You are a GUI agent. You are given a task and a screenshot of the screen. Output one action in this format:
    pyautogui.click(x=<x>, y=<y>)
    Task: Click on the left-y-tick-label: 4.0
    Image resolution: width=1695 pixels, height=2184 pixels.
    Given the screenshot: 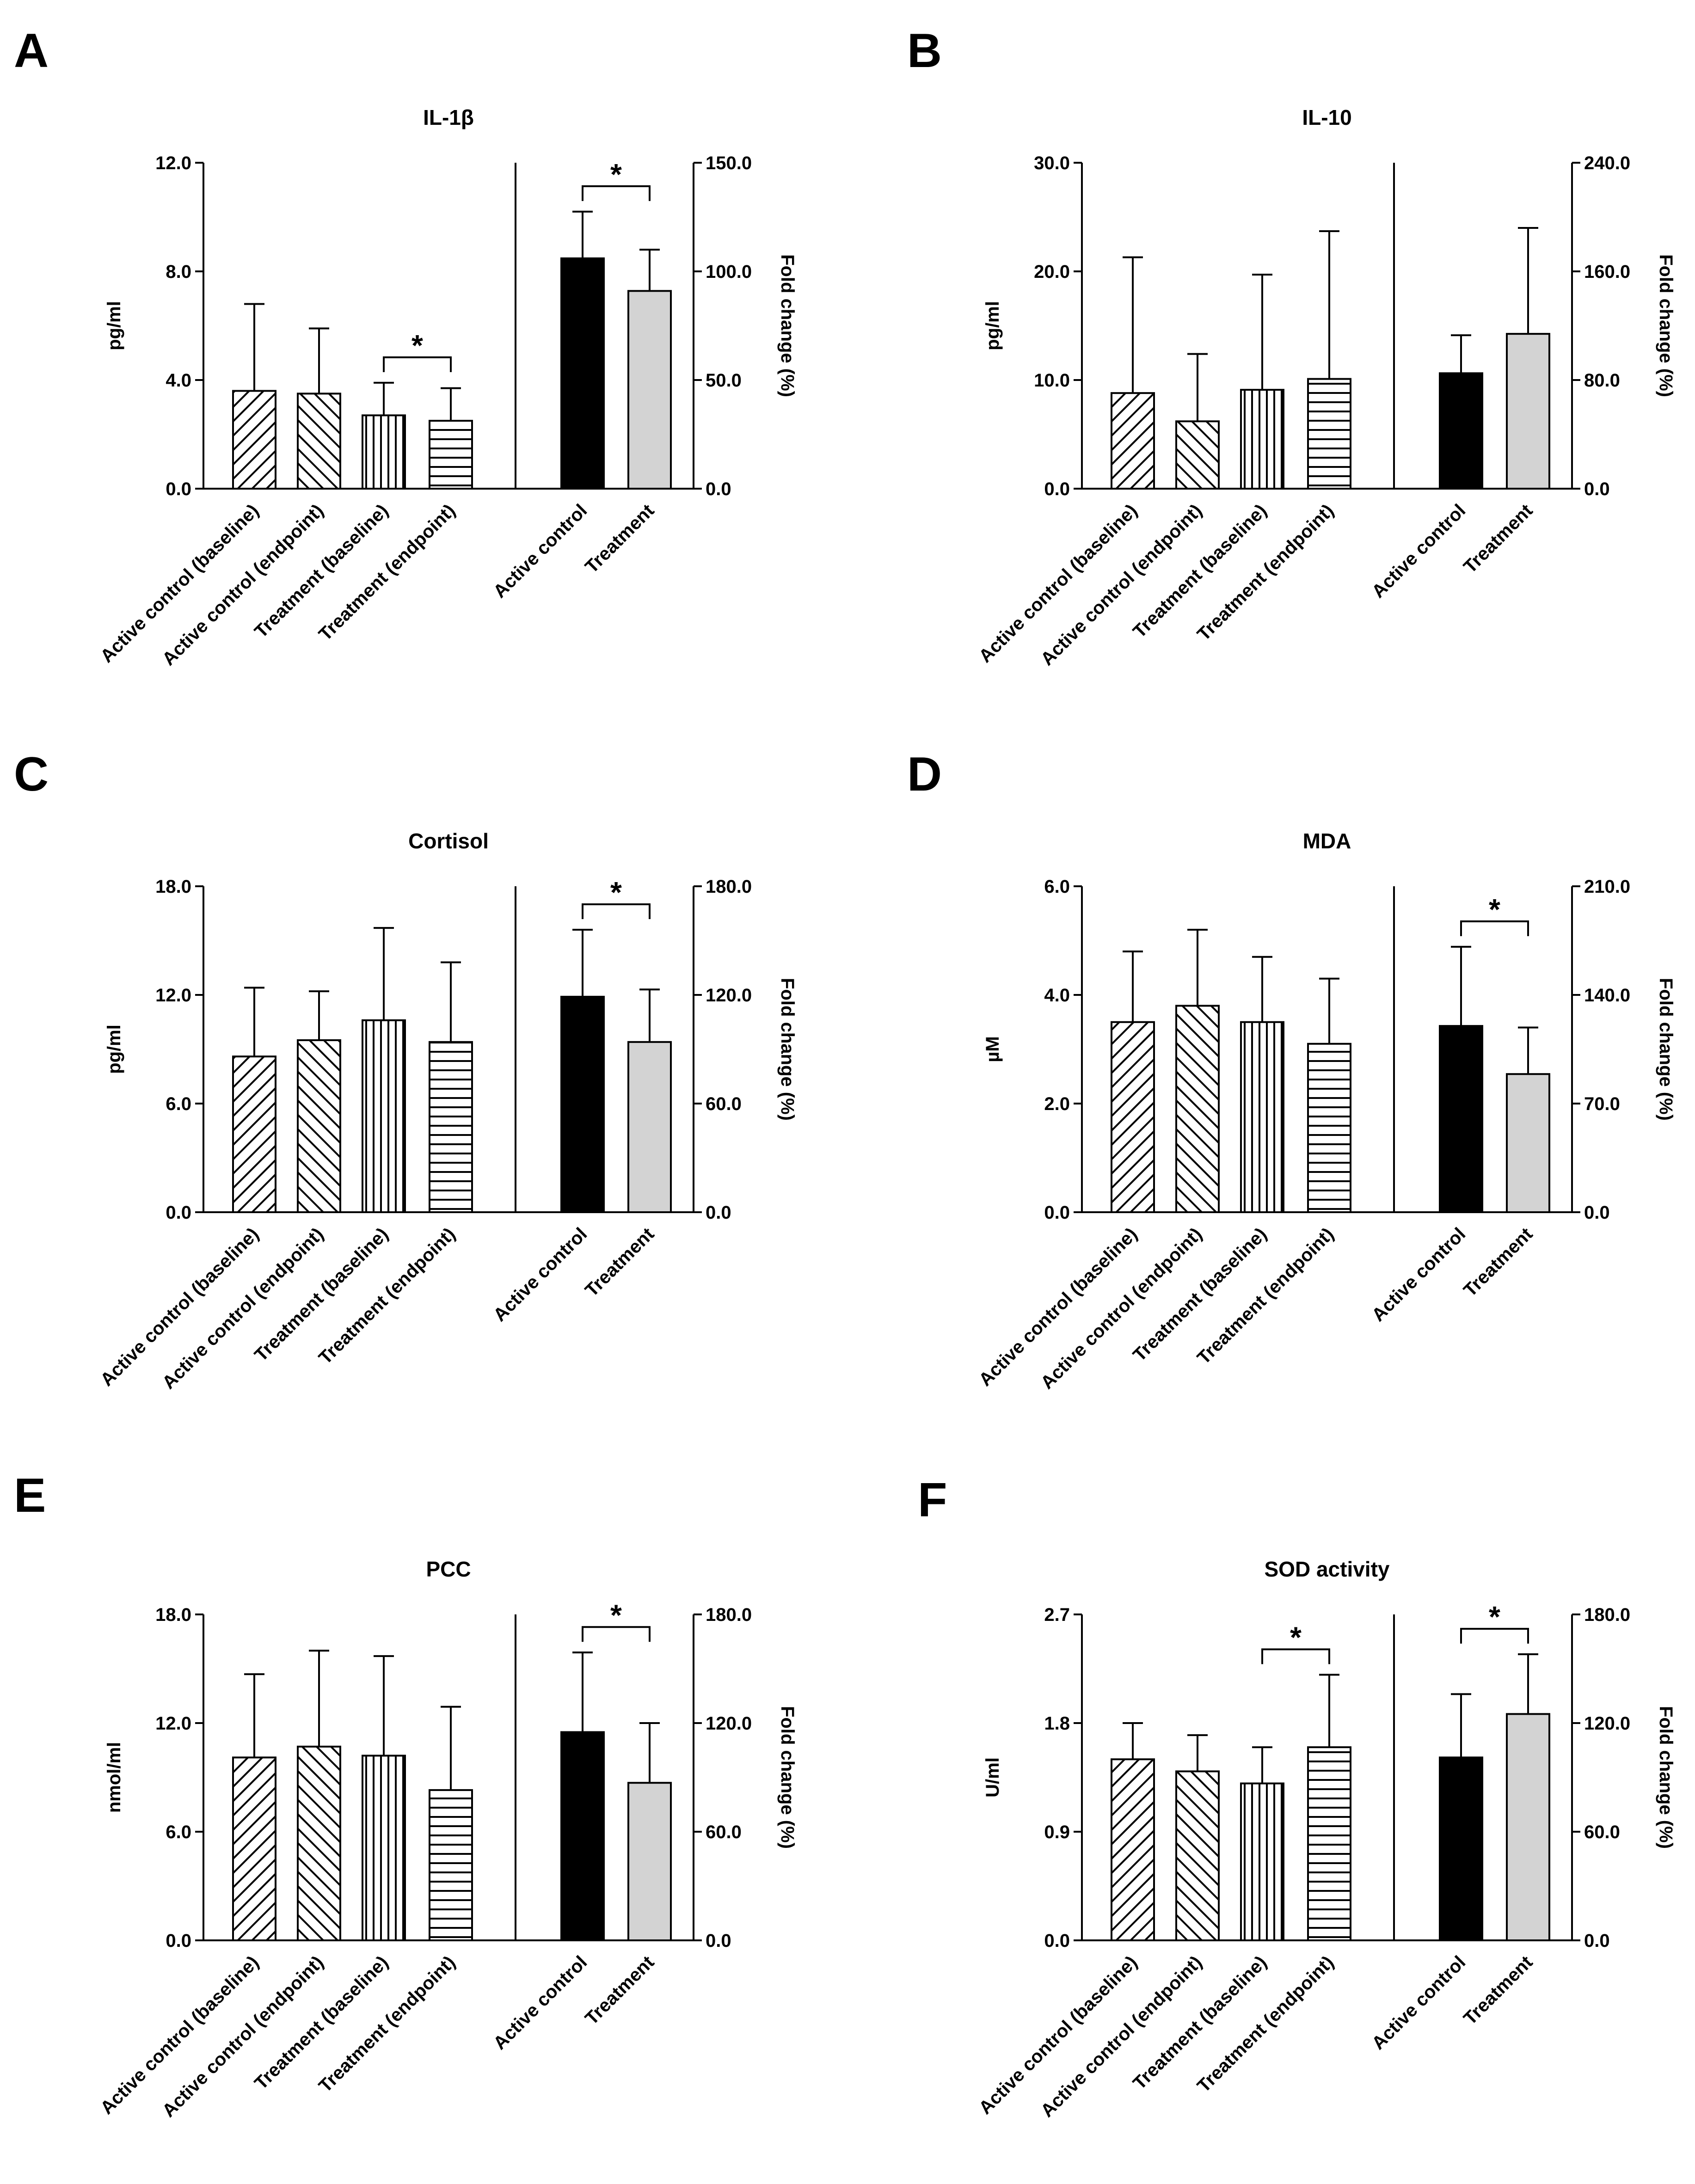 What is the action you would take?
    pyautogui.click(x=178, y=380)
    